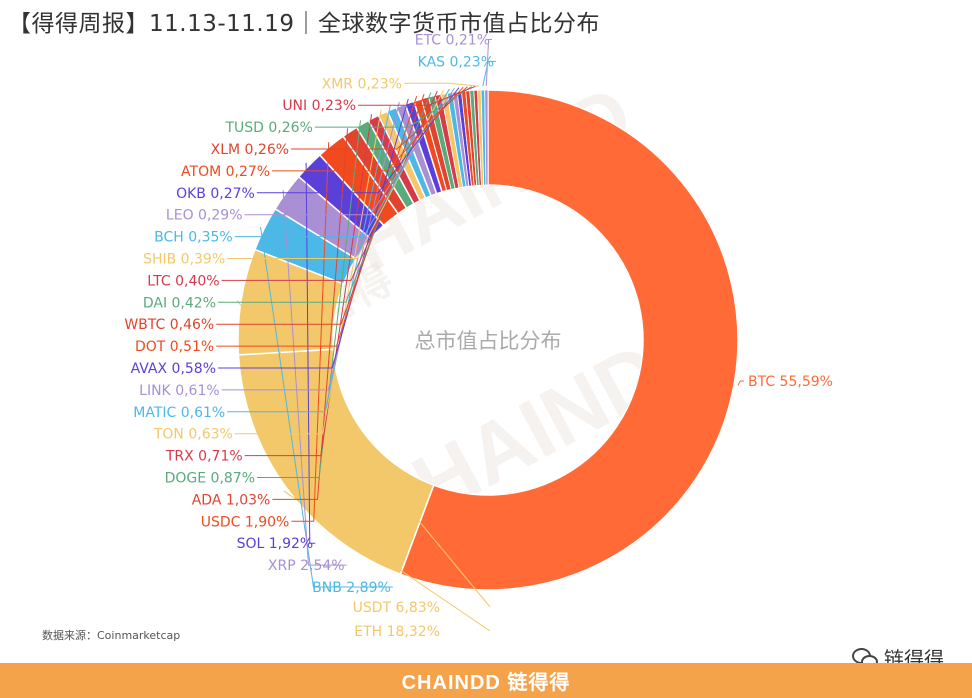  I want to click on leader-line-wbtc, so click(320, 209).